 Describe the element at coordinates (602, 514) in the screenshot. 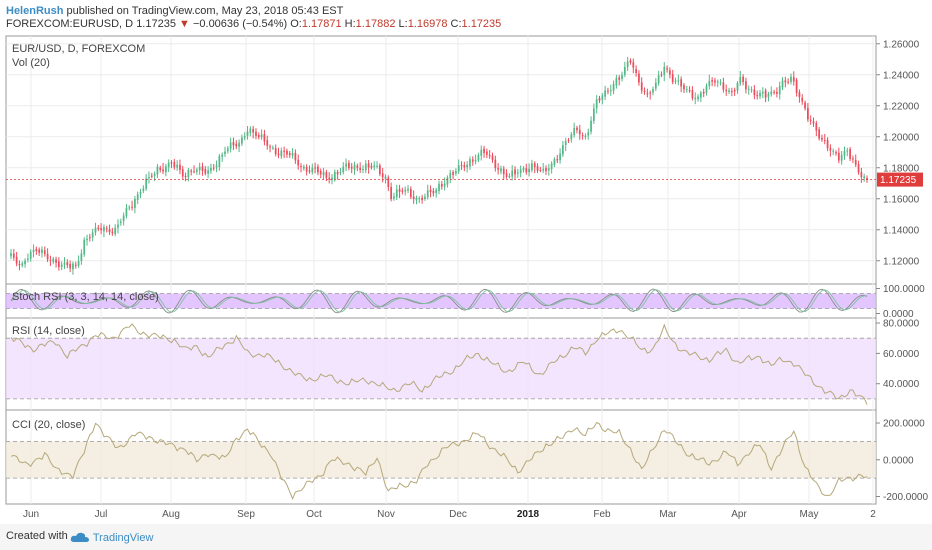

I see `x-tick-label: Feb` at that location.